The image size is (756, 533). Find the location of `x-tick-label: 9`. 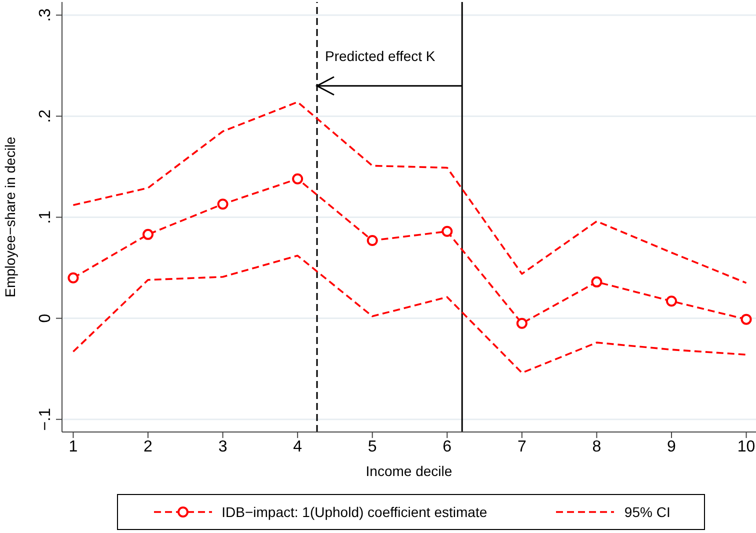

x-tick-label: 9 is located at coordinates (671, 447).